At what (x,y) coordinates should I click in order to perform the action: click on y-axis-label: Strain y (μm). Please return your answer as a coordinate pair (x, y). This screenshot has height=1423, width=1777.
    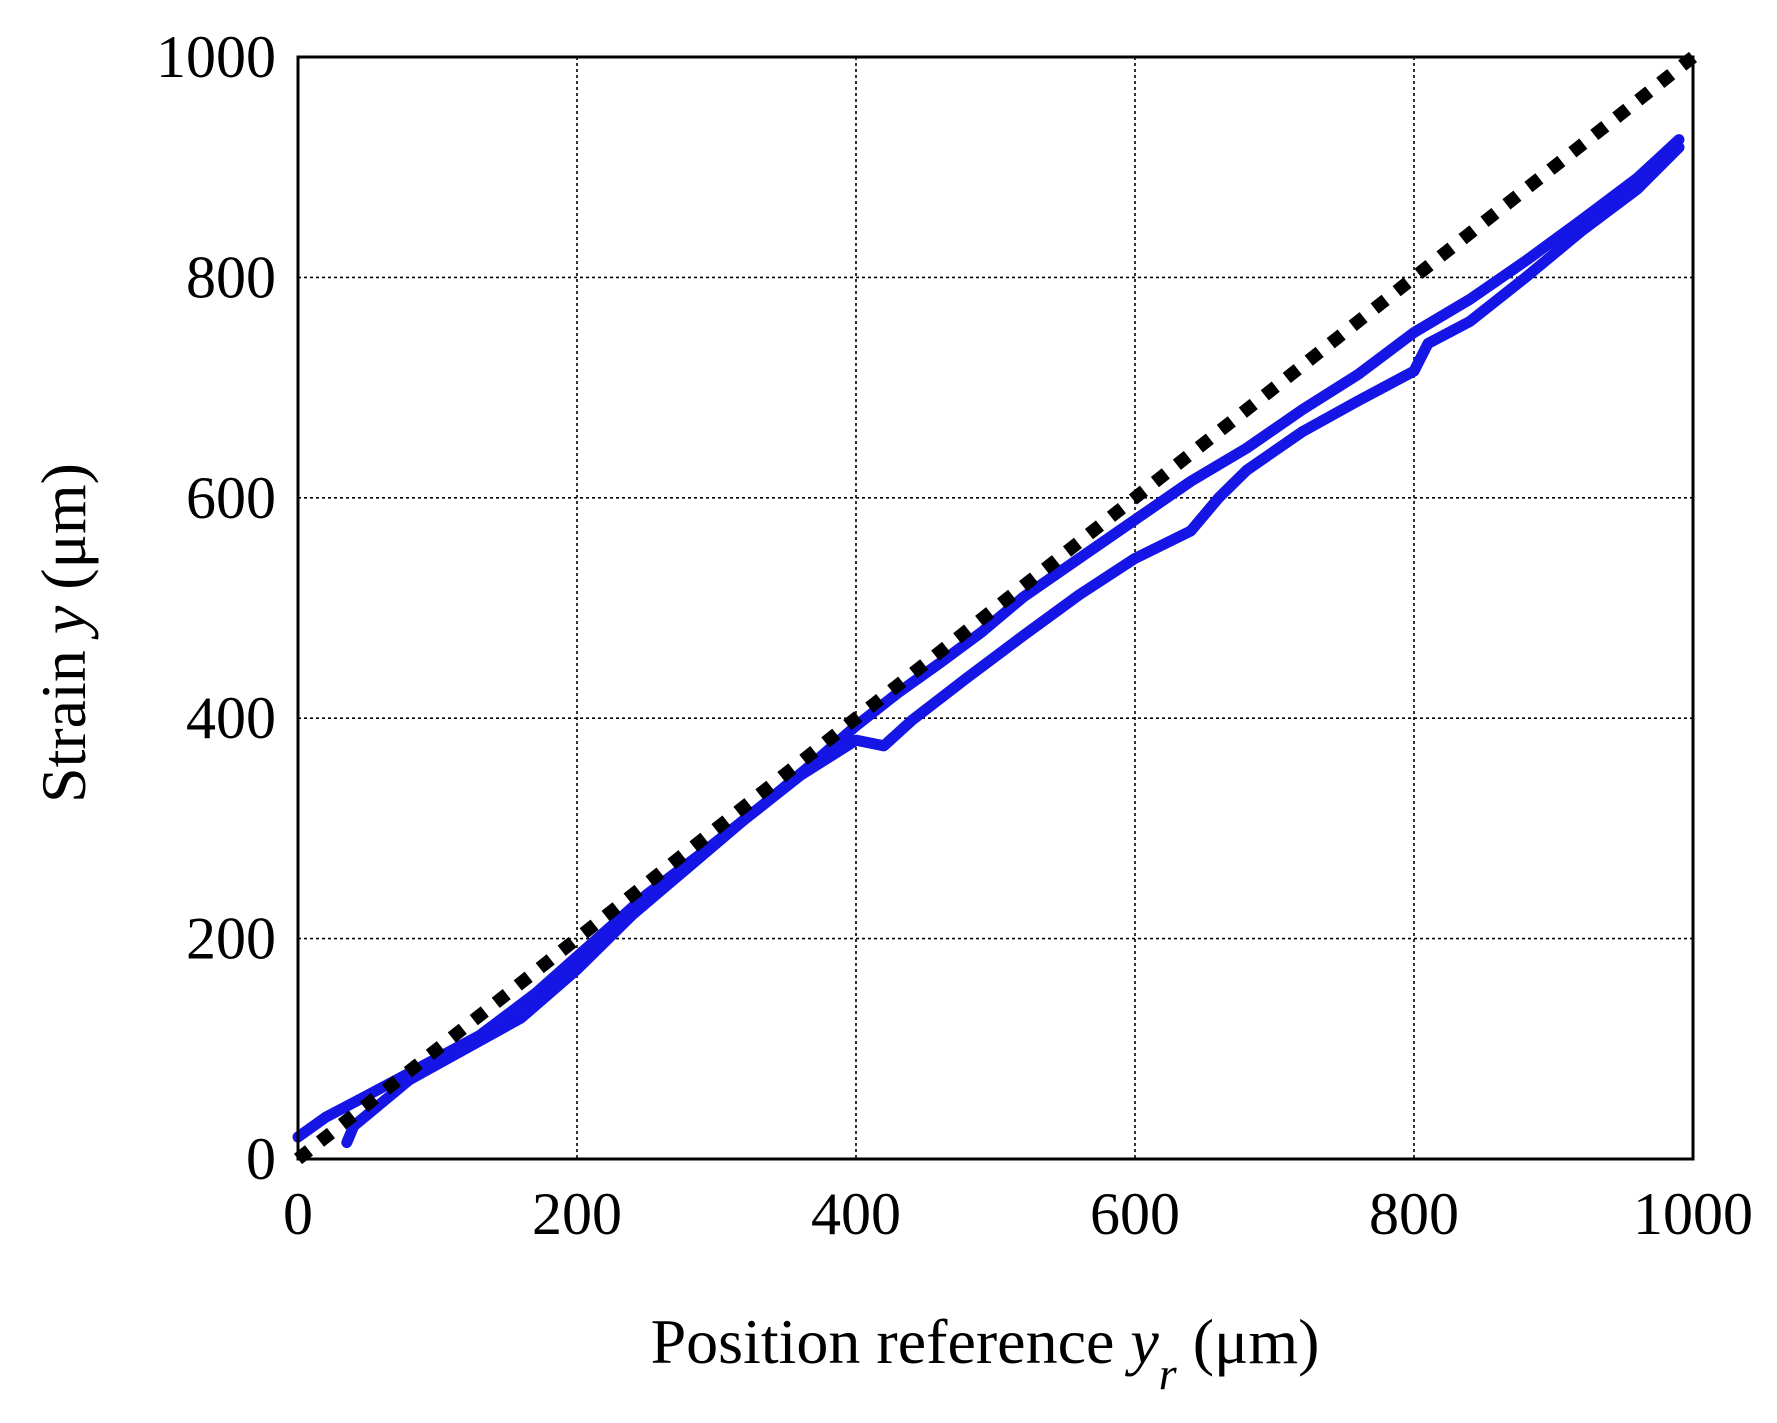
    Looking at the image, I should click on (63, 633).